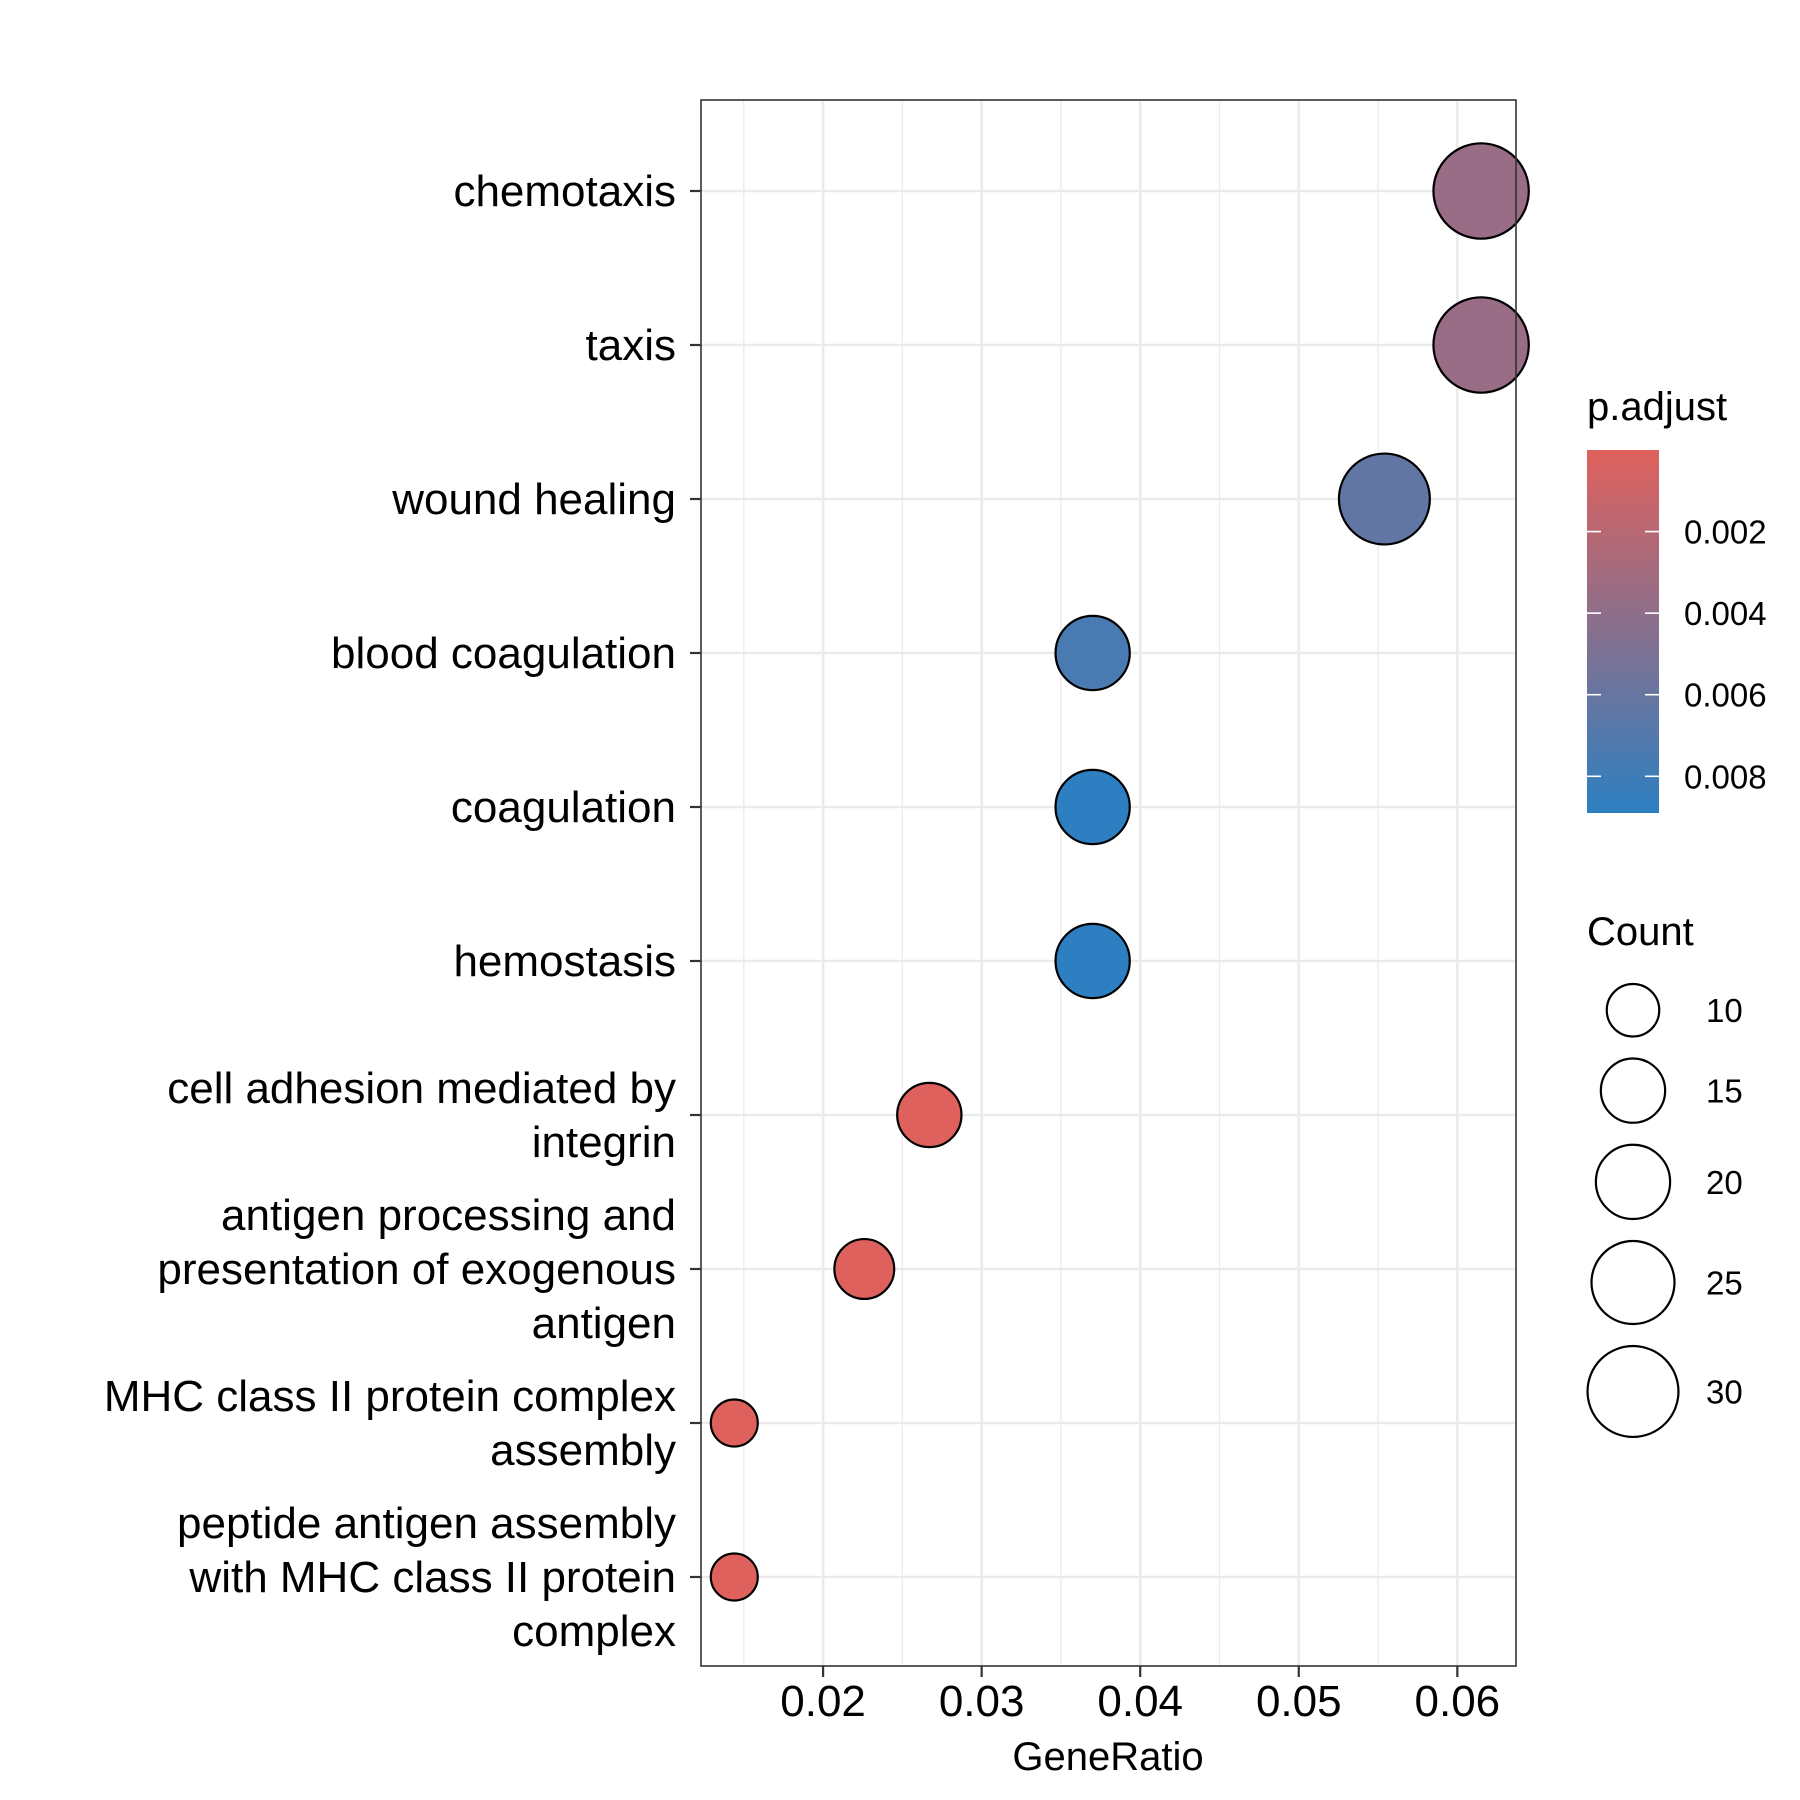 The width and height of the screenshot is (1800, 1800). Describe the element at coordinates (1623, 631) in the screenshot. I see `p-adjust-colorbar` at that location.